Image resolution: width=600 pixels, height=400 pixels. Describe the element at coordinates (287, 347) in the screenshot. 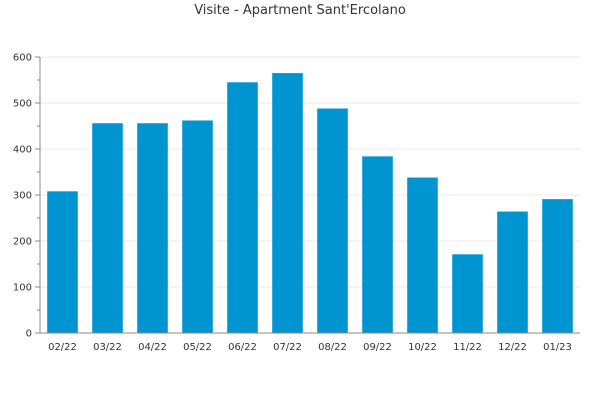

I see `x-tick-label: 07/22` at that location.